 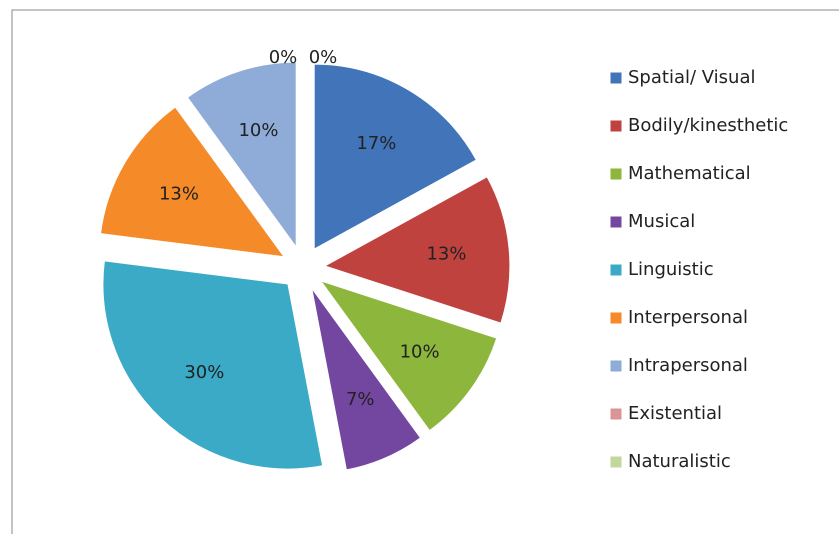 I want to click on legend-label: Musical, so click(x=661, y=221).